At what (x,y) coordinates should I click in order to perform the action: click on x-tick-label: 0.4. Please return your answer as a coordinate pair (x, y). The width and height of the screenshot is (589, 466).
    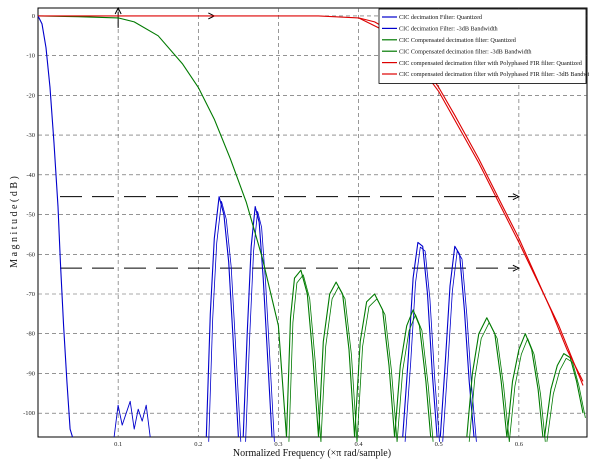
    Looking at the image, I should click on (359, 444).